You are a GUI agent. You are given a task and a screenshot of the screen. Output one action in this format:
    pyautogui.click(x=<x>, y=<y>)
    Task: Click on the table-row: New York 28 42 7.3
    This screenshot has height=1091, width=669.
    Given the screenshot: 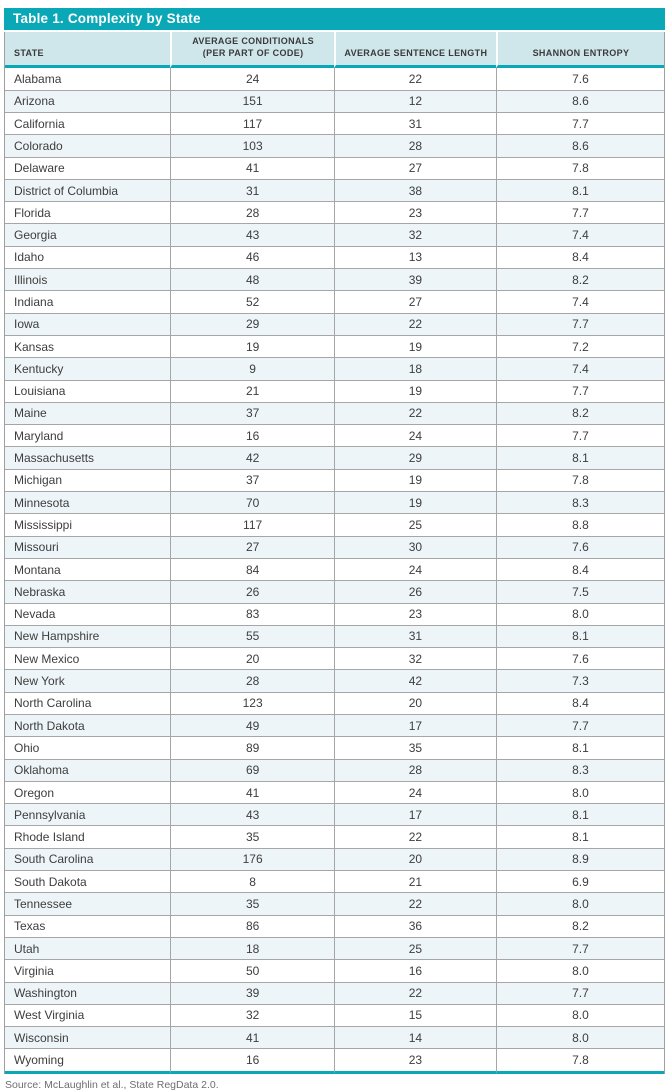 What is the action you would take?
    pyautogui.click(x=334, y=681)
    